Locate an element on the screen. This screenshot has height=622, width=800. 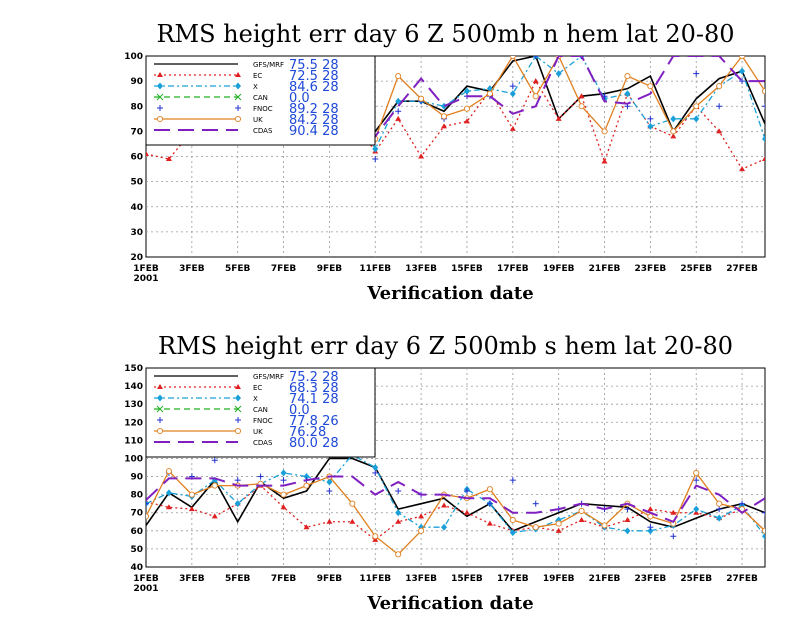
y-tick-label: 30 is located at coordinates (136, 233).